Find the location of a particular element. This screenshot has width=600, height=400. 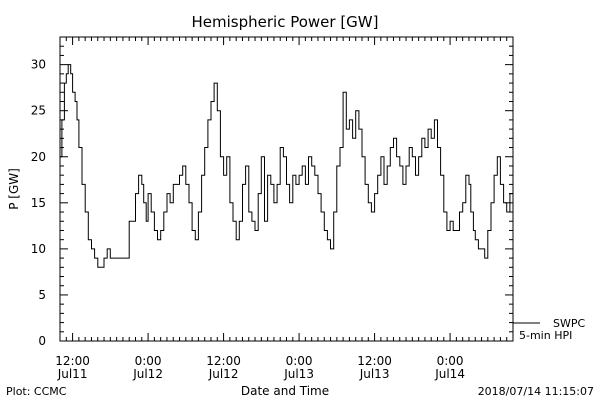

y-tick-label: 15 is located at coordinates (38, 203).